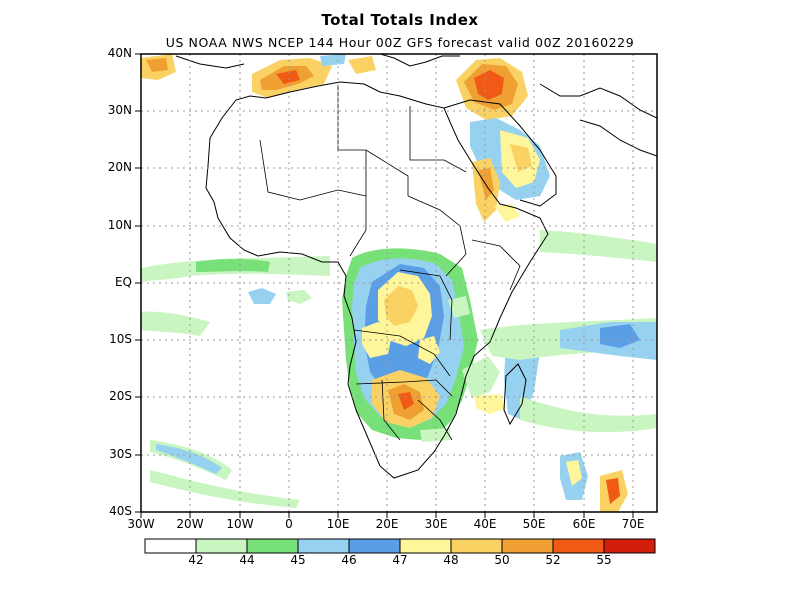  What do you see at coordinates (338, 524) in the screenshot?
I see `lon-label: 10E` at bounding box center [338, 524].